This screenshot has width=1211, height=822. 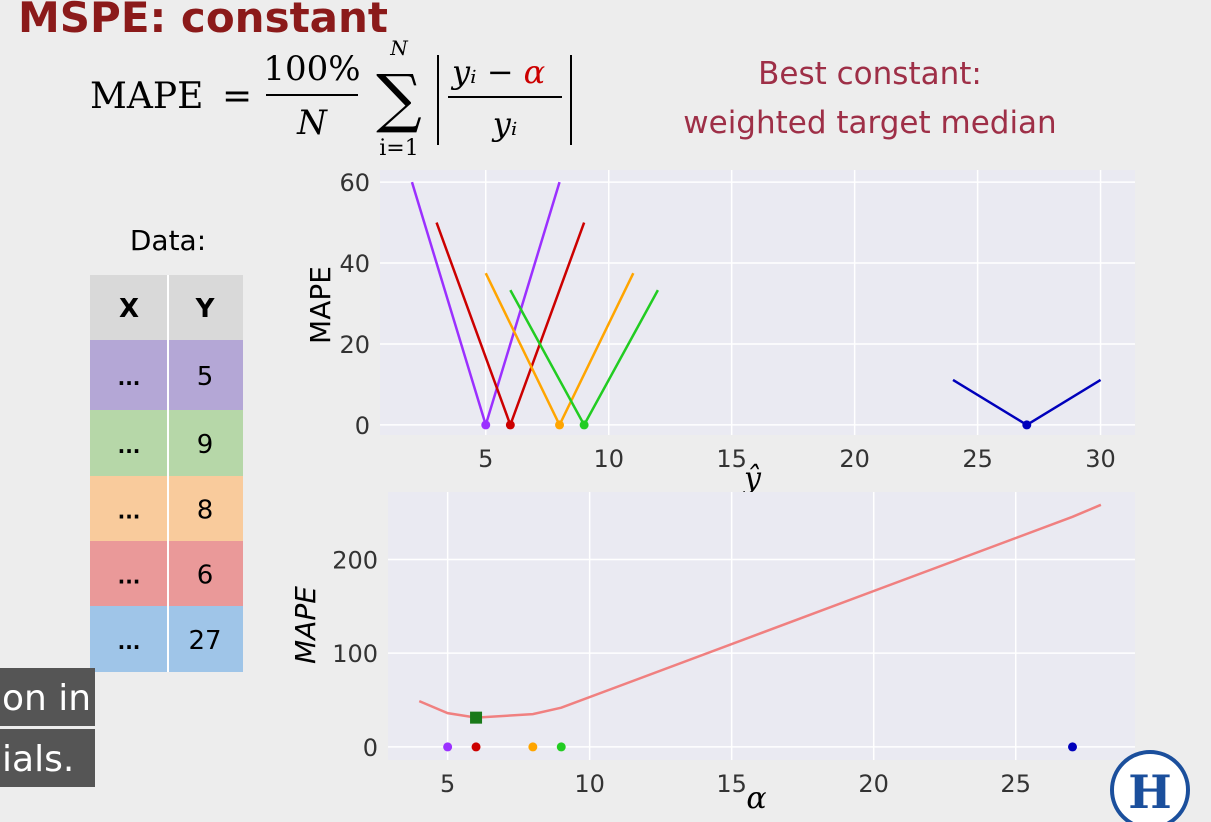 What do you see at coordinates (476, 717) in the screenshot?
I see `optimum-marker` at bounding box center [476, 717].